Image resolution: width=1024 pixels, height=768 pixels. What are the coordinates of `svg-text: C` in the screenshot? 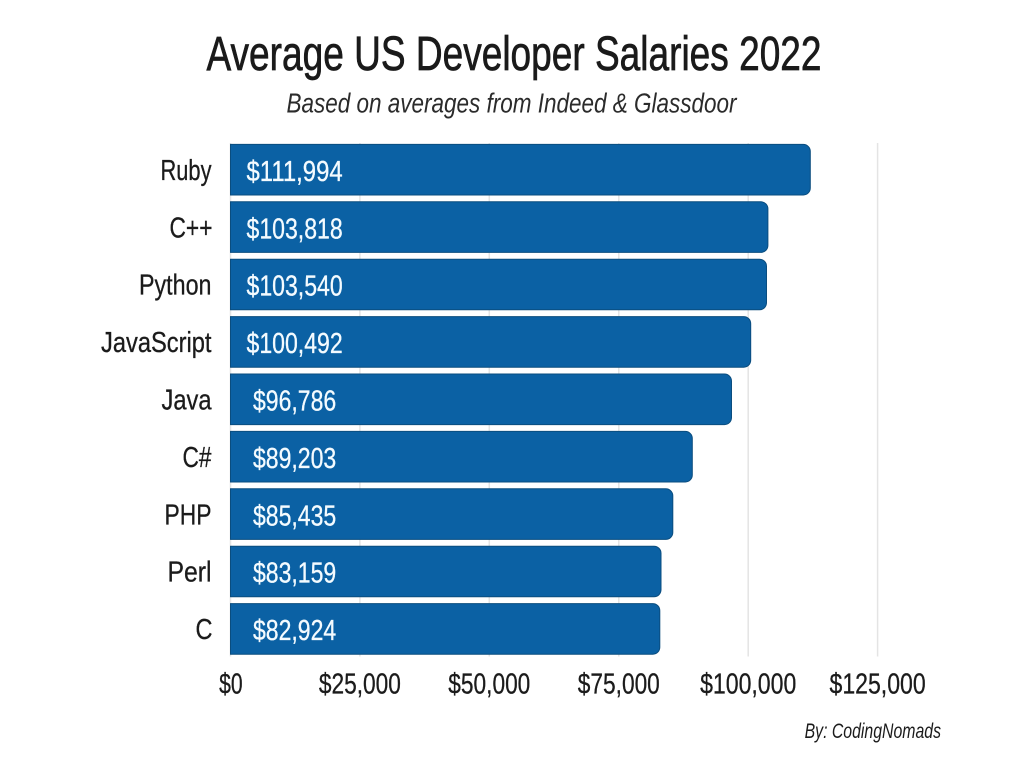 It's located at (204, 630).